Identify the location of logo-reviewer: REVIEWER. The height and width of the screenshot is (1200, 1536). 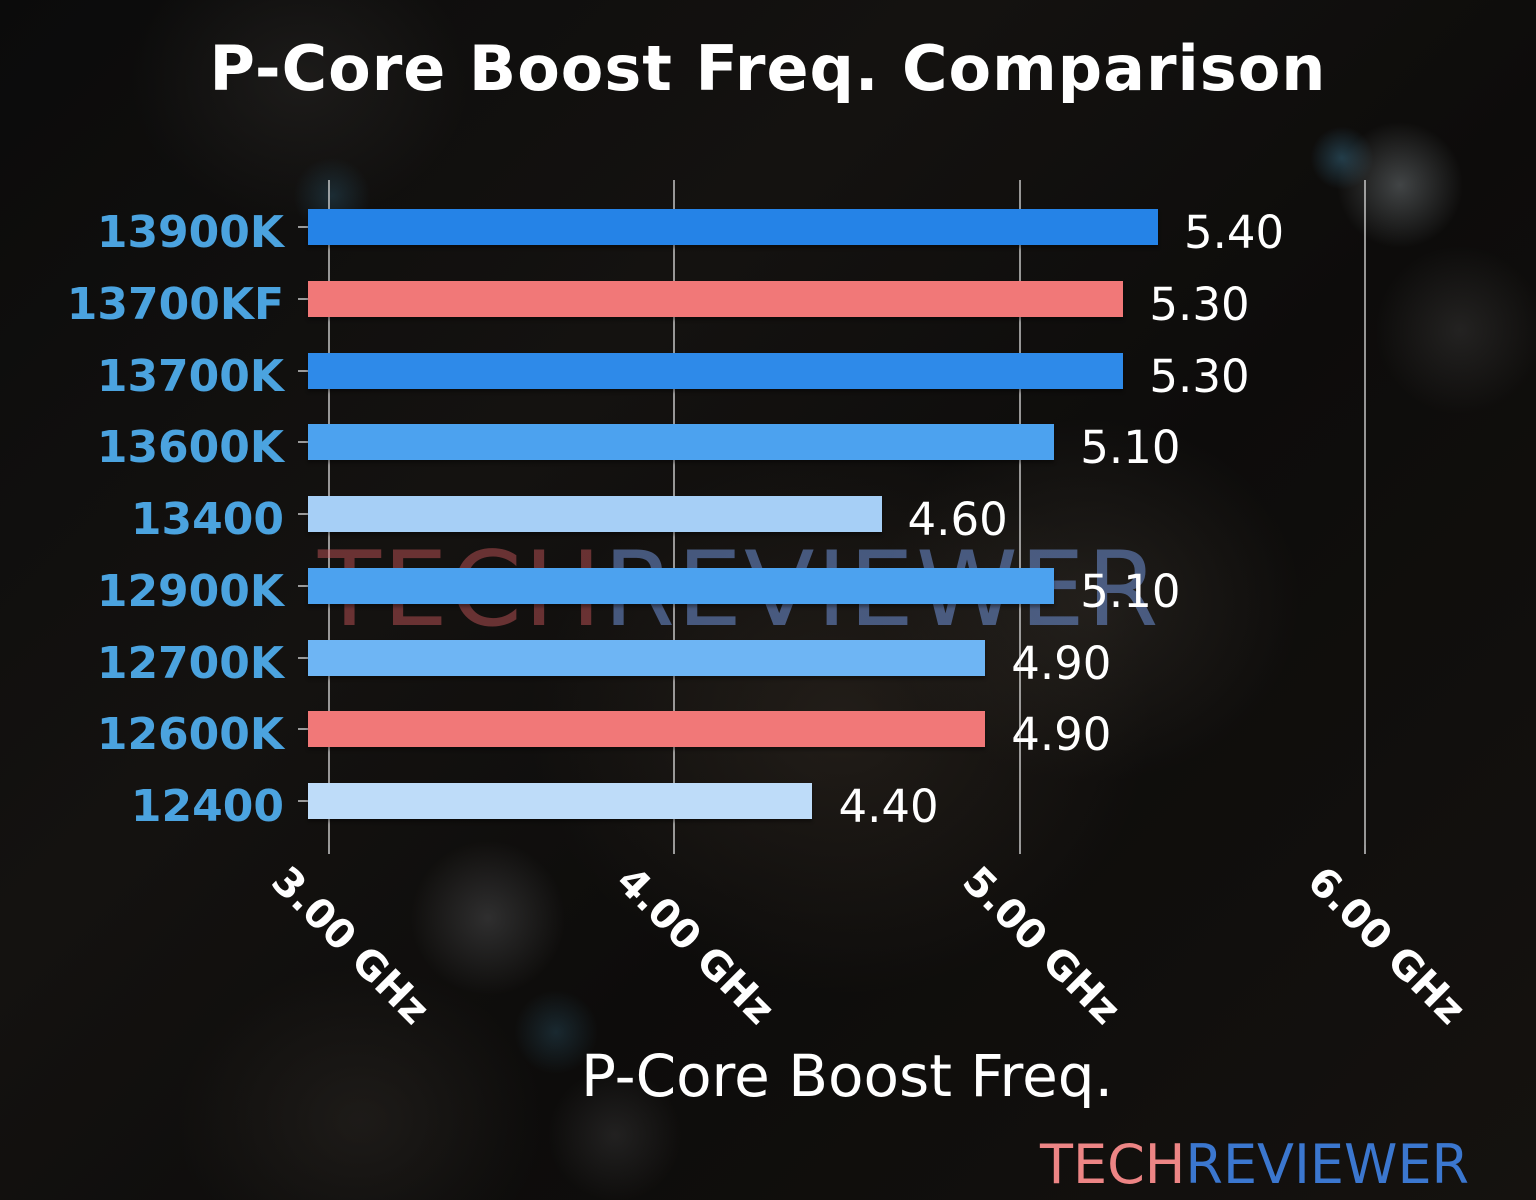
(1327, 1164).